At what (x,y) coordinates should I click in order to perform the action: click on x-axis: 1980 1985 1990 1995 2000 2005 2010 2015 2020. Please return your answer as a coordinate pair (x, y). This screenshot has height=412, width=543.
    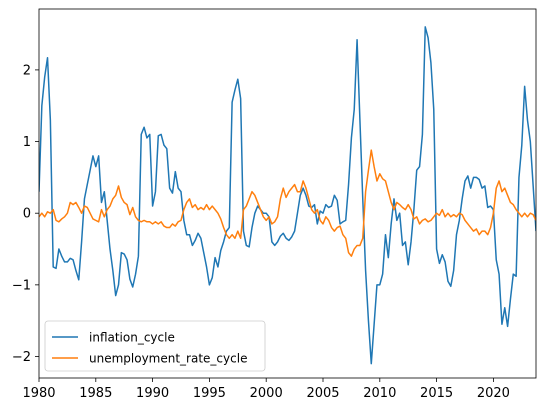
    Looking at the image, I should click on (266, 389).